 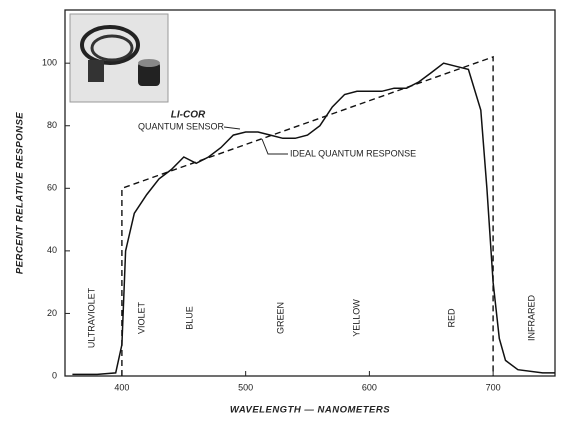 I want to click on band-label: RED, so click(x=451, y=318).